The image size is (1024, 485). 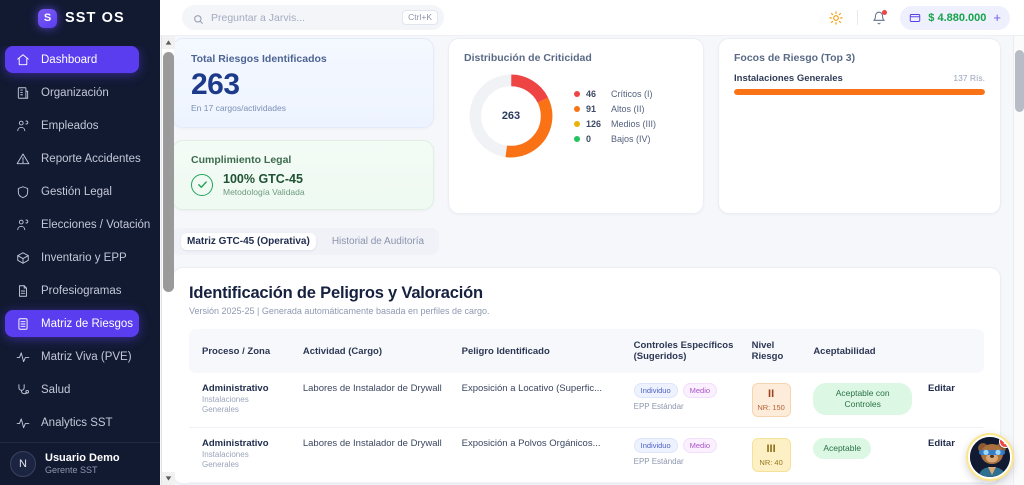 I want to click on status-badge: Aceptable con Controles, so click(x=862, y=399).